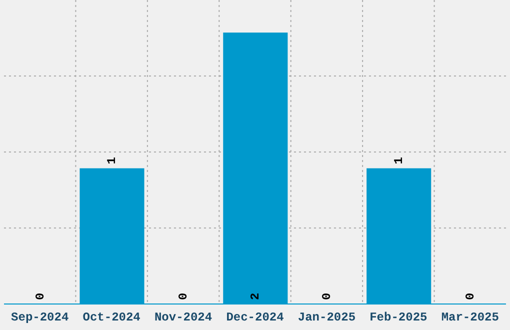  What do you see at coordinates (40, 317) in the screenshot?
I see `x-tick-label: Sep-2024` at bounding box center [40, 317].